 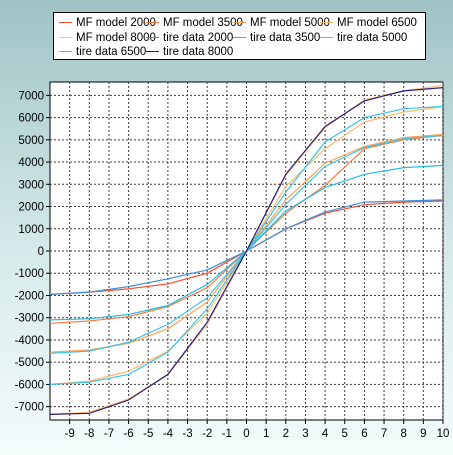 What do you see at coordinates (70, 434) in the screenshot?
I see `x-tick-label: -9` at bounding box center [70, 434].